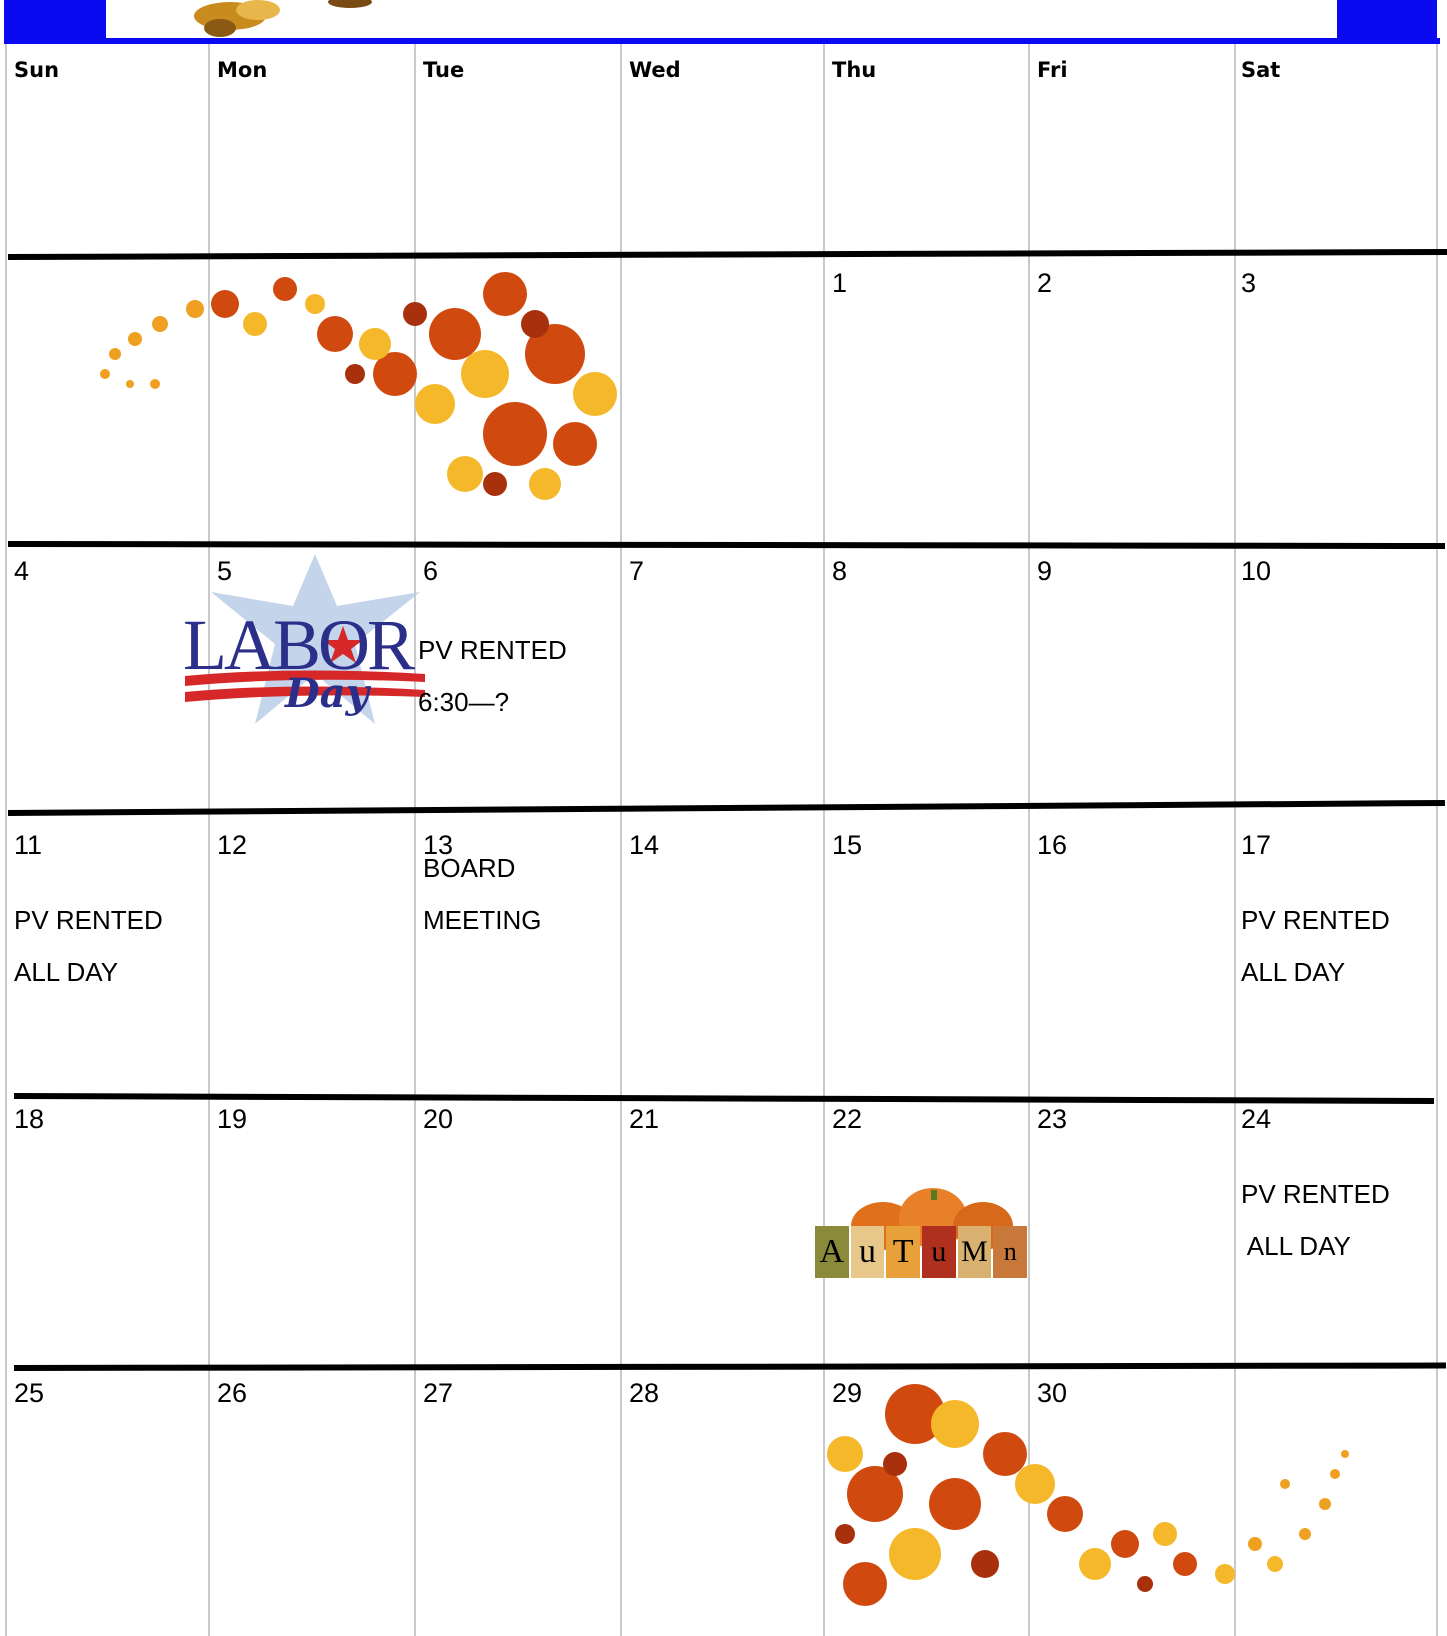 The width and height of the screenshot is (1447, 1636). What do you see at coordinates (1052, 845) in the screenshot?
I see `day-number: 16` at bounding box center [1052, 845].